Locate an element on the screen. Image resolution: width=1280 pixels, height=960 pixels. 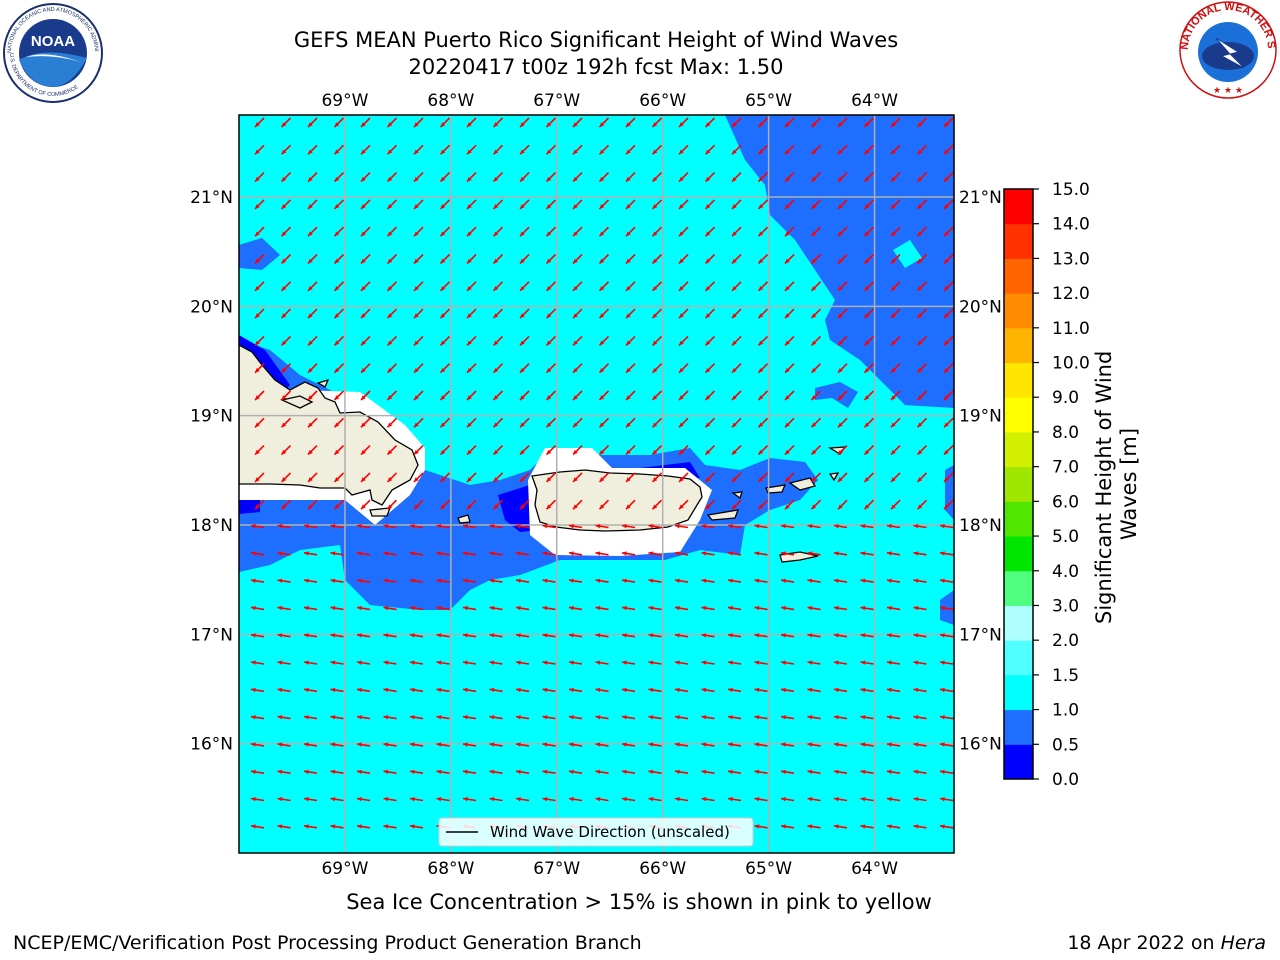
lon-tick-label-bottom: 64°W is located at coordinates (874, 869).